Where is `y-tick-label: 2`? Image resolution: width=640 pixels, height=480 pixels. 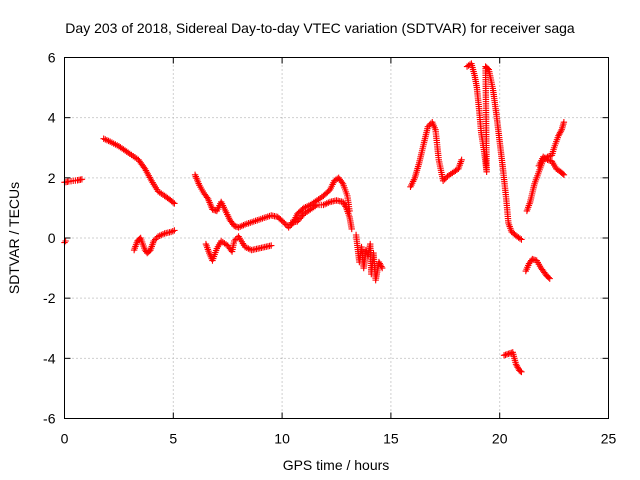 y-tick-label: 2 is located at coordinates (52, 178).